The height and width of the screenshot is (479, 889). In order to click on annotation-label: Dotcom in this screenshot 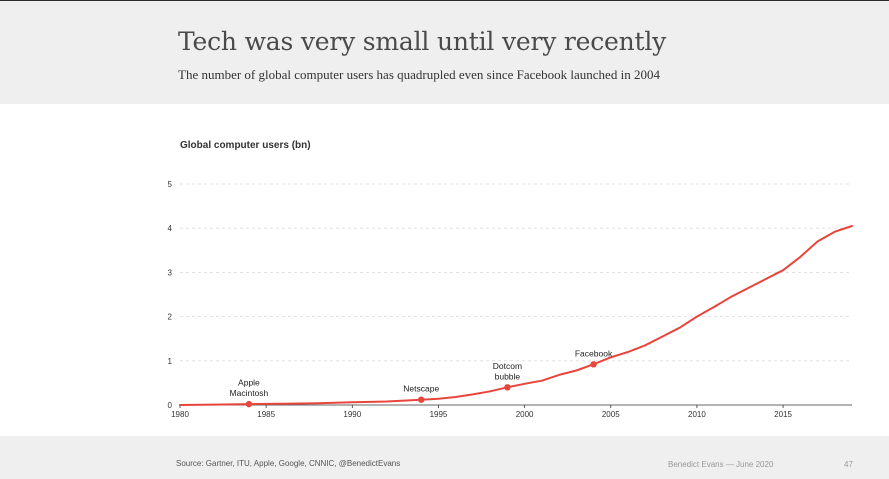, I will do `click(507, 366)`.